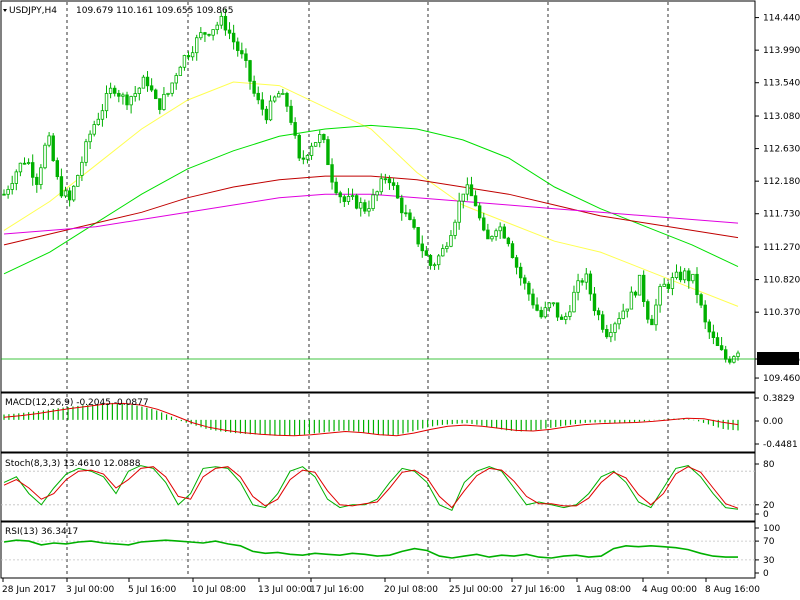 The height and width of the screenshot is (600, 800). I want to click on time-tick-label: 28 Jun 2017, so click(29, 590).